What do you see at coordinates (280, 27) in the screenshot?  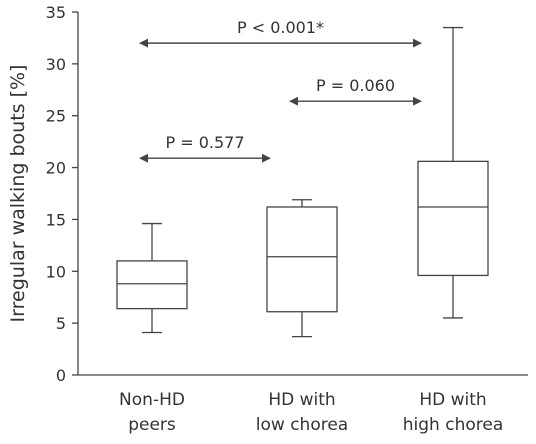 I see `p-value-label: P < 0.001*` at bounding box center [280, 27].